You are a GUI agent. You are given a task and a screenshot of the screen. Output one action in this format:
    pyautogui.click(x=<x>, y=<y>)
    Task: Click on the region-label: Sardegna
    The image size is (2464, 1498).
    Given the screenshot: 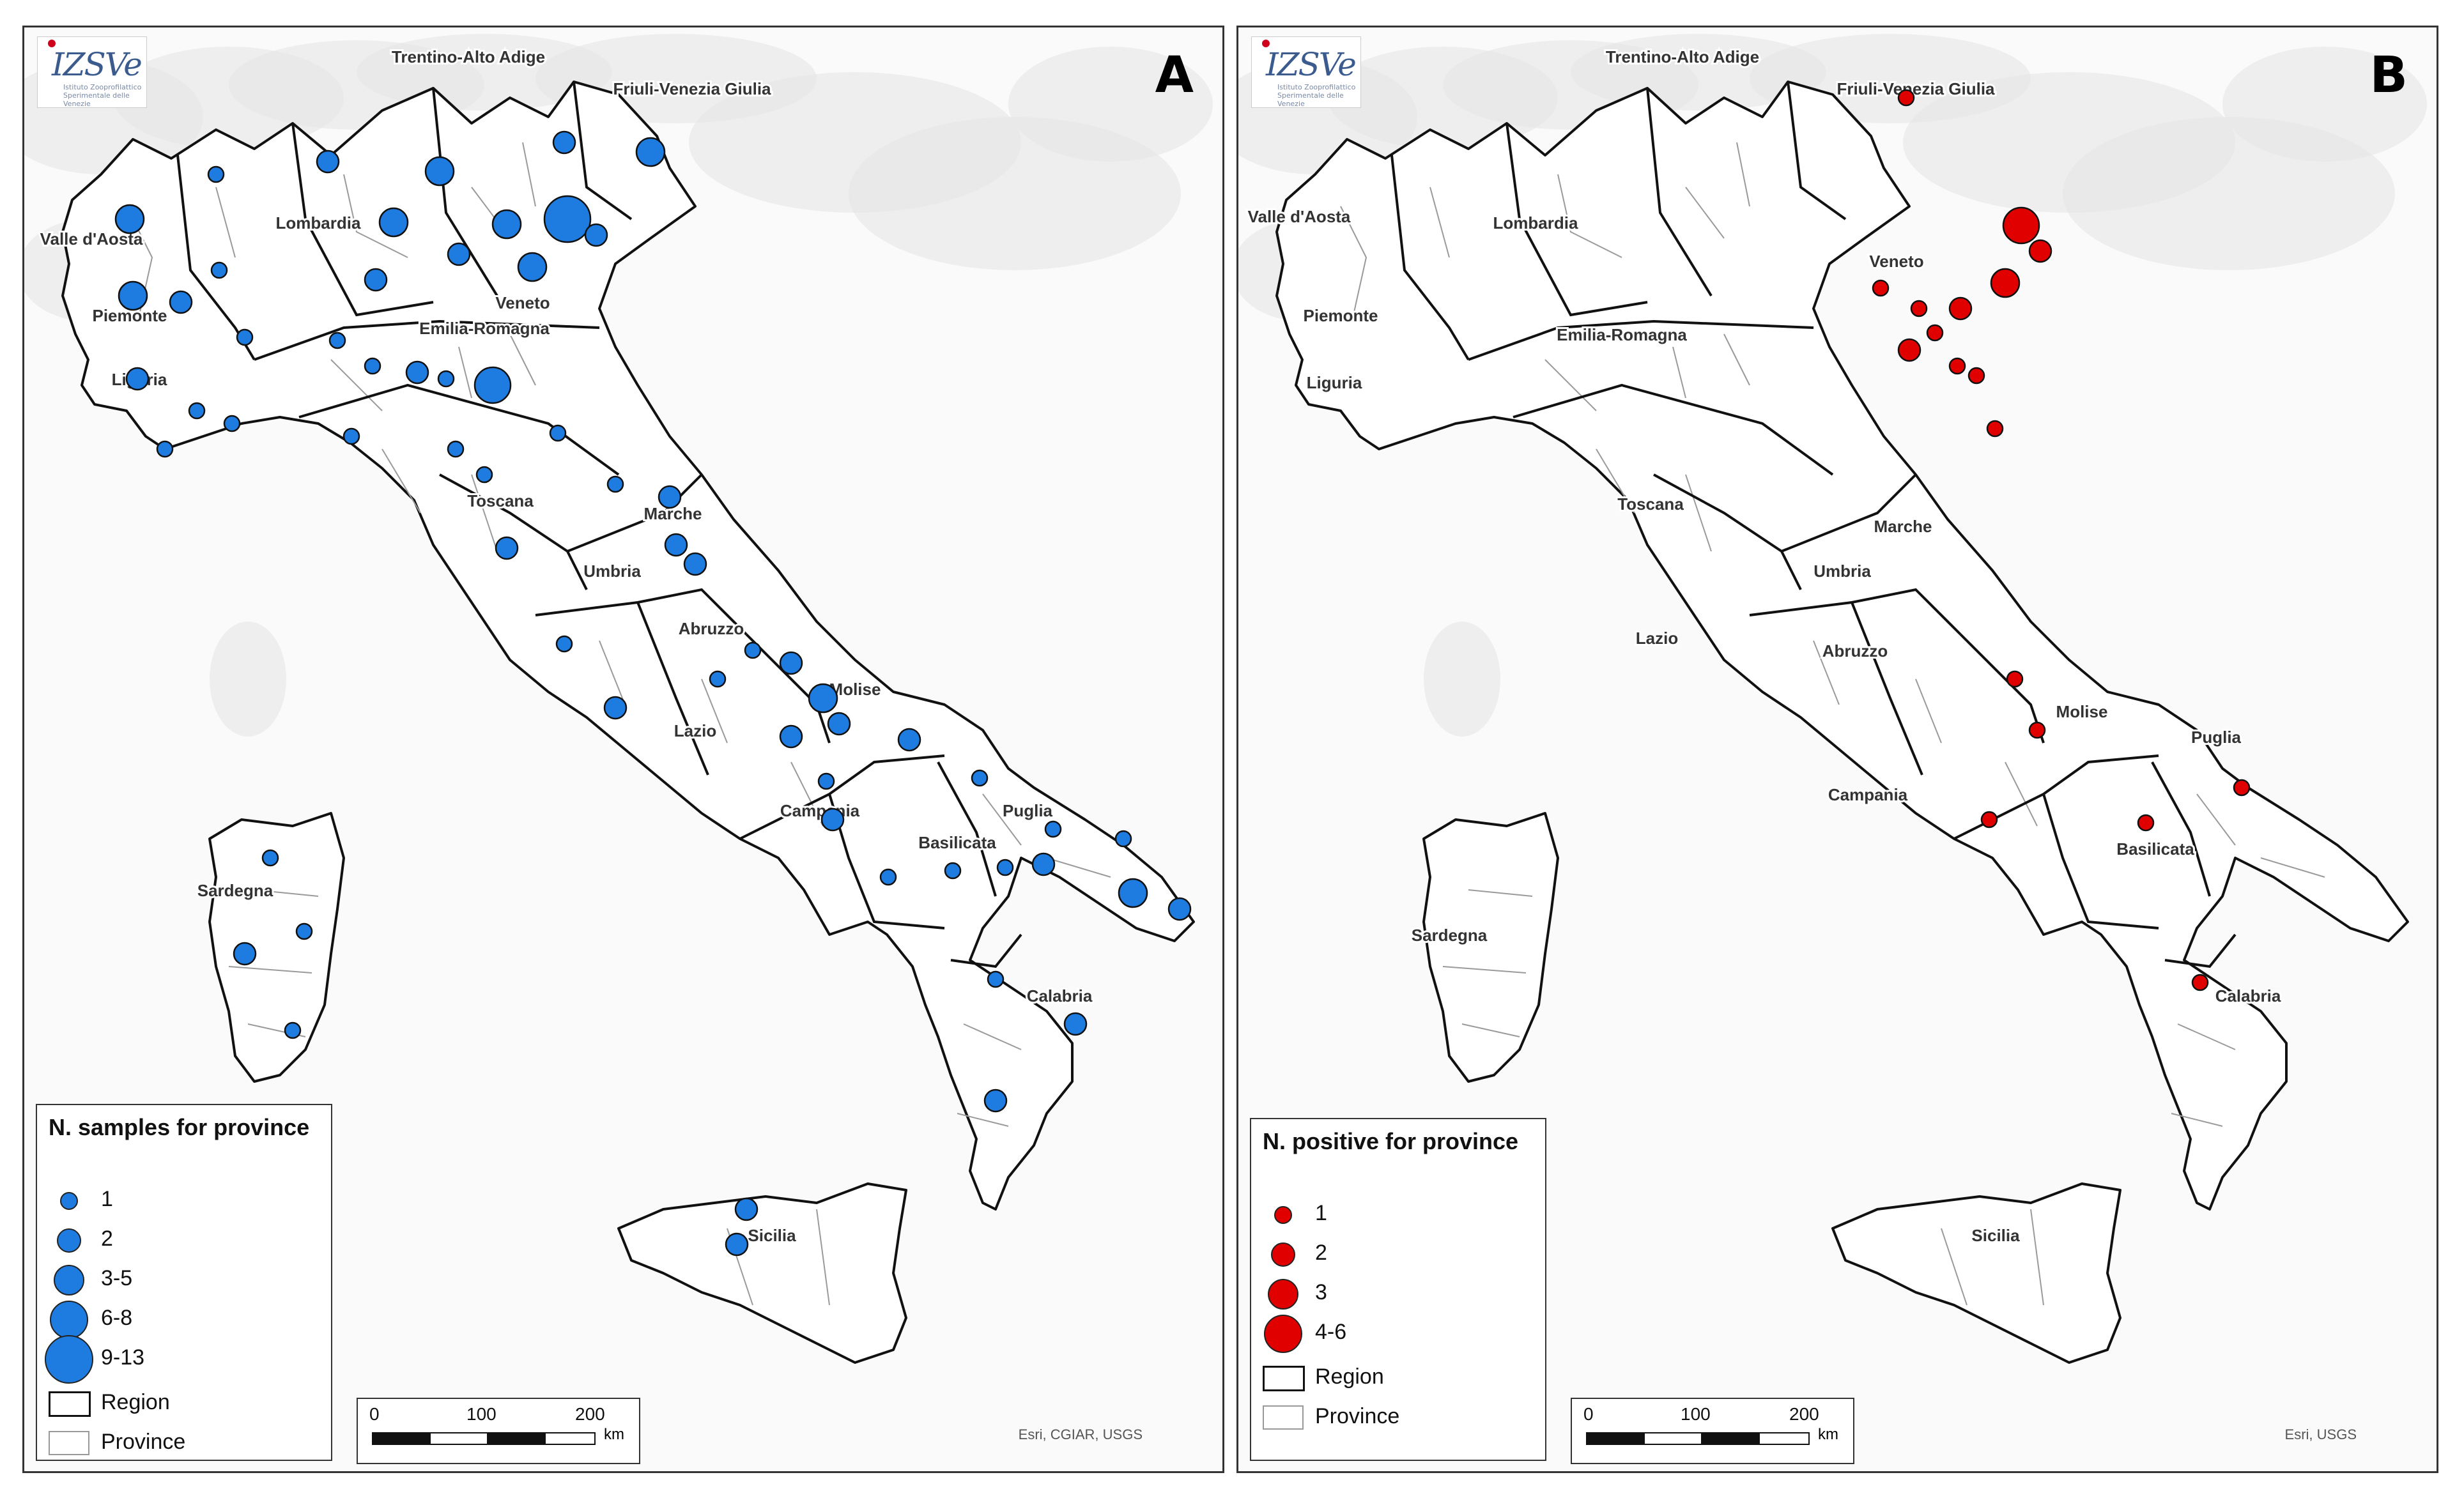 What is the action you would take?
    pyautogui.click(x=235, y=890)
    